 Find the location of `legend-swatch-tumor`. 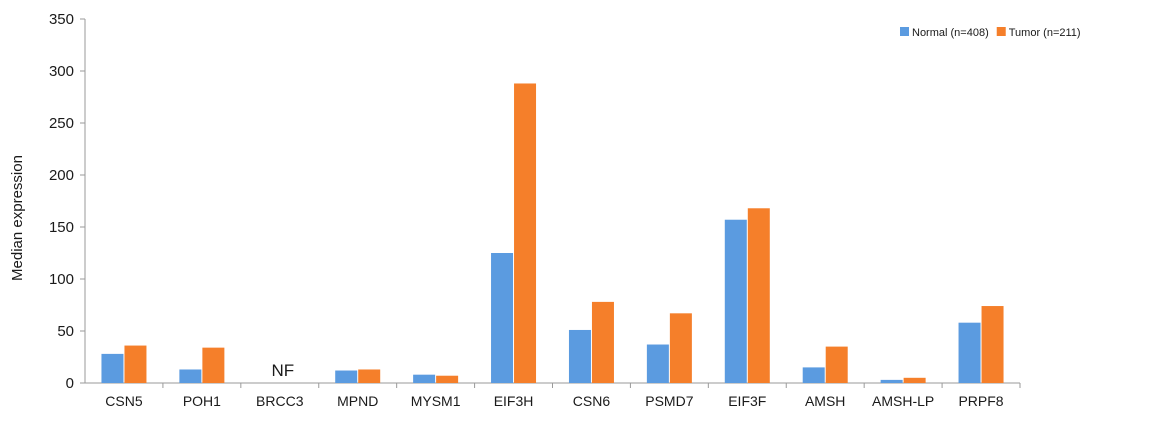

legend-swatch-tumor is located at coordinates (1001, 31).